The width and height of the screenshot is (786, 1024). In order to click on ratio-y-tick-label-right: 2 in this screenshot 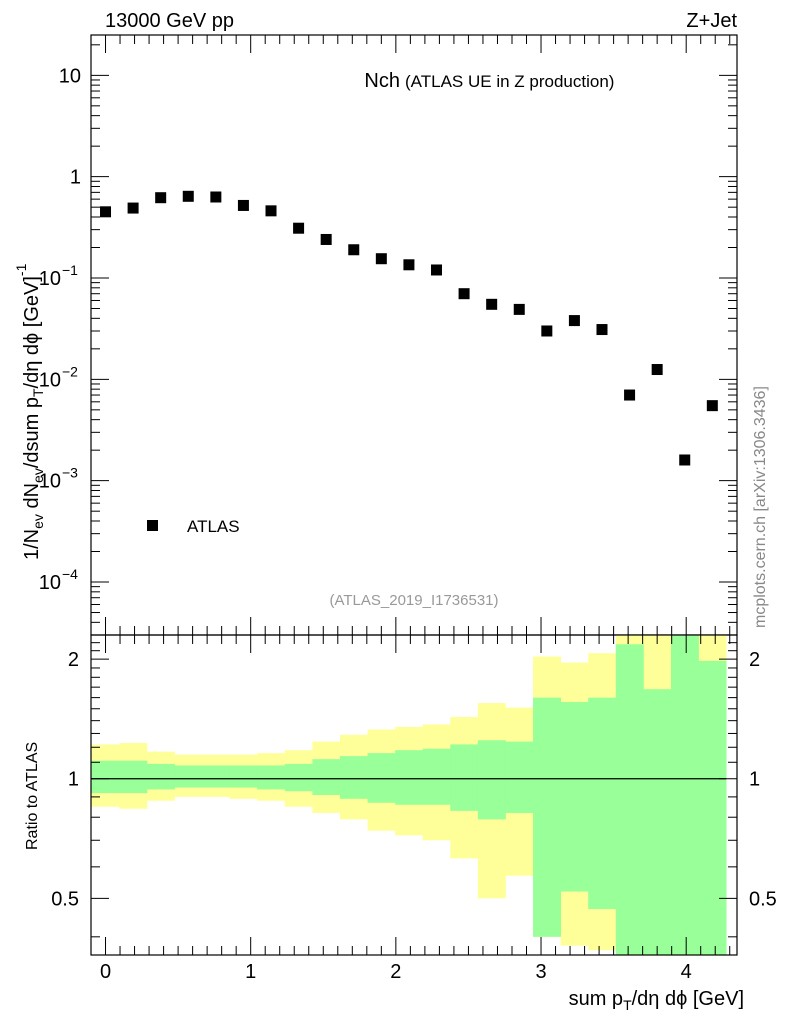, I will do `click(754, 660)`.